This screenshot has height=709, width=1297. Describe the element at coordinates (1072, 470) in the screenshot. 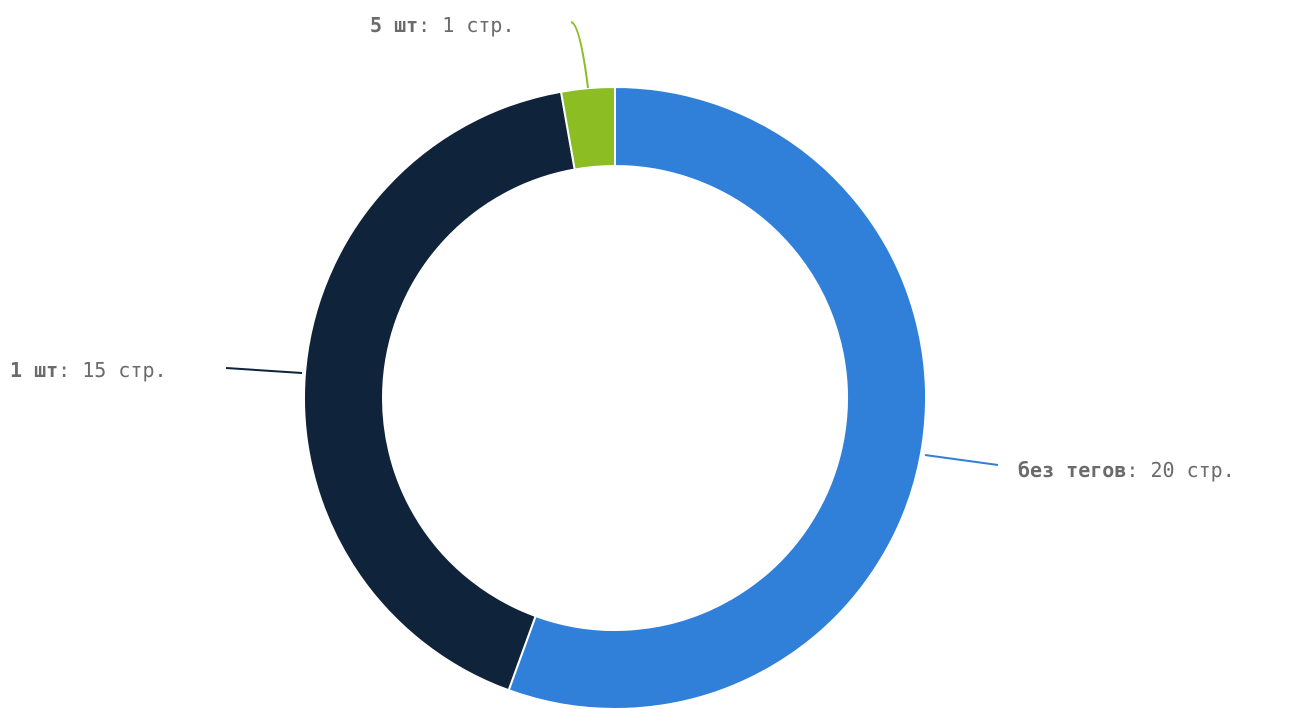

I see `data-label-name-0: без тегов` at that location.